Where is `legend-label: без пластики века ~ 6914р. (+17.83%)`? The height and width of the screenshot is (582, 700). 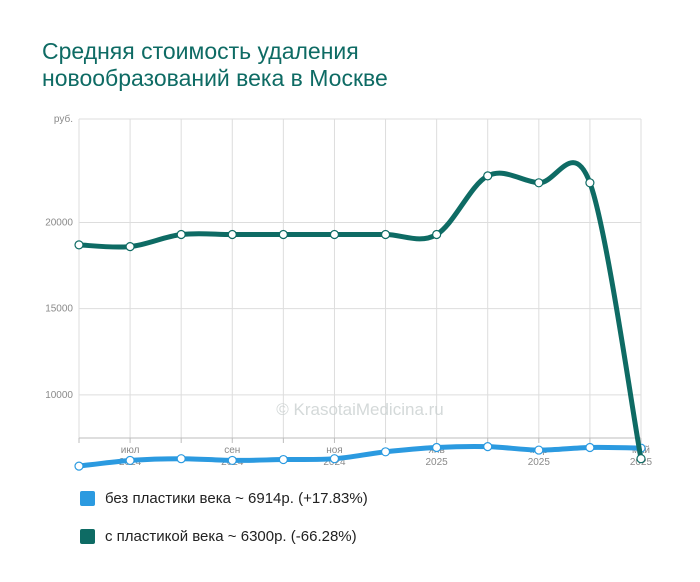 legend-label: без пластики века ~ 6914р. (+17.83%) is located at coordinates (236, 498).